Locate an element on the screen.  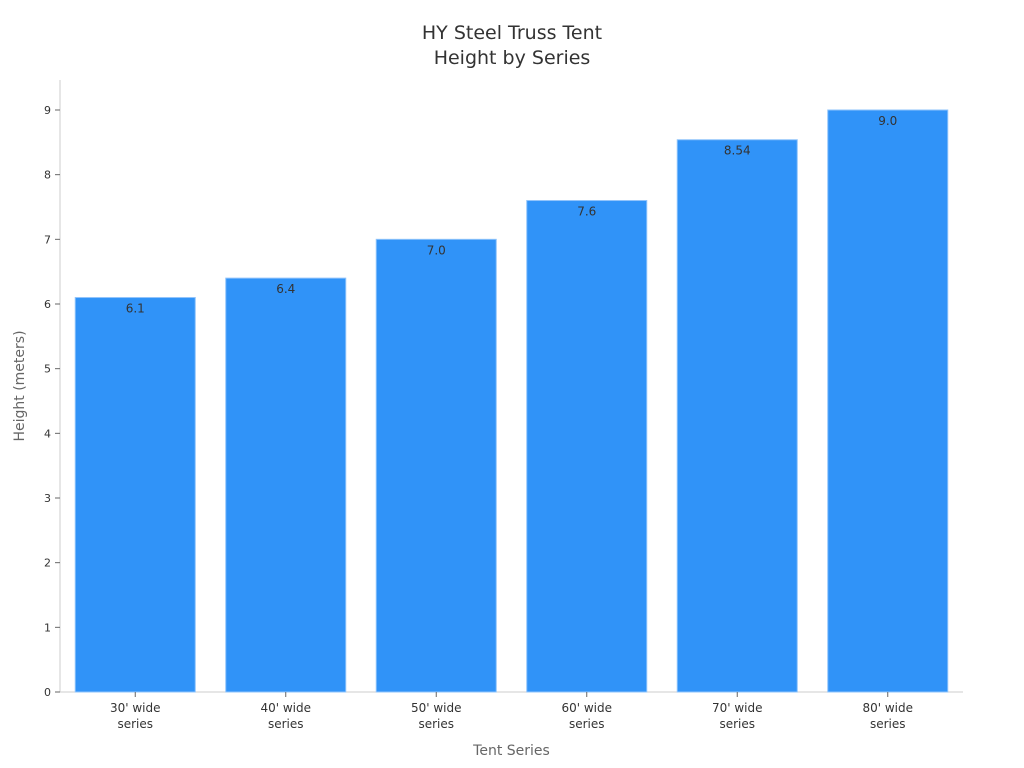
bar-value-label: 6.1 is located at coordinates (135, 309).